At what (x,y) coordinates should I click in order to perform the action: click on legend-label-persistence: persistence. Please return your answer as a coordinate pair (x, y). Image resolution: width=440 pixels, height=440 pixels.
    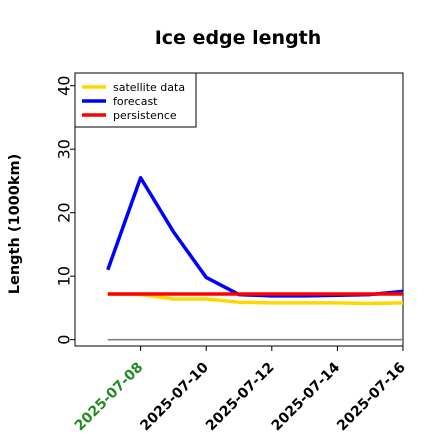
    Looking at the image, I should click on (145, 115).